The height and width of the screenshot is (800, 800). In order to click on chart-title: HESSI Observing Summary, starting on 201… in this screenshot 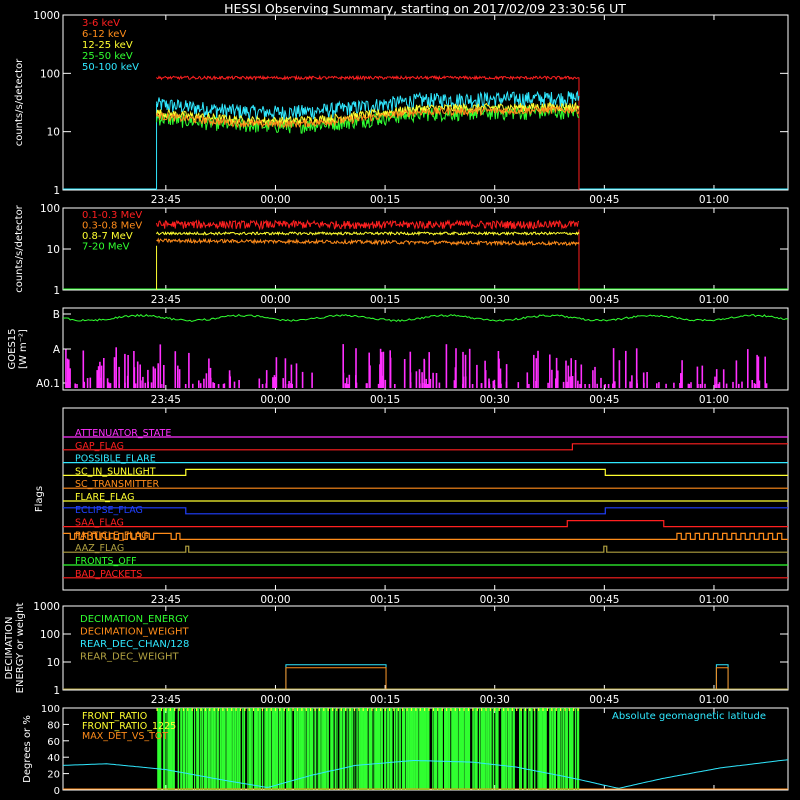, I will do `click(425, 8)`.